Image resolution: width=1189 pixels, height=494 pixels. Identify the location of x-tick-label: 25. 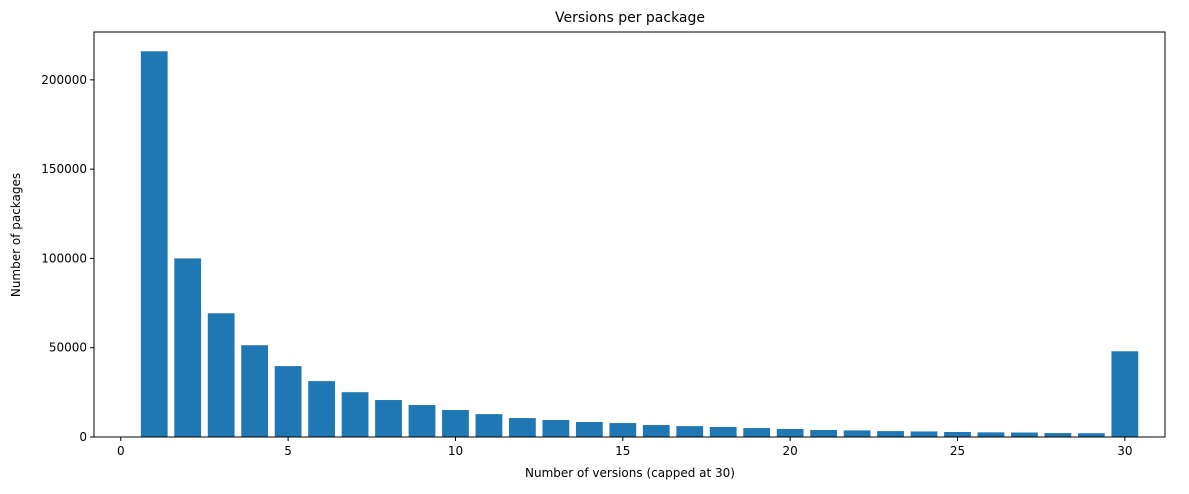
(957, 451).